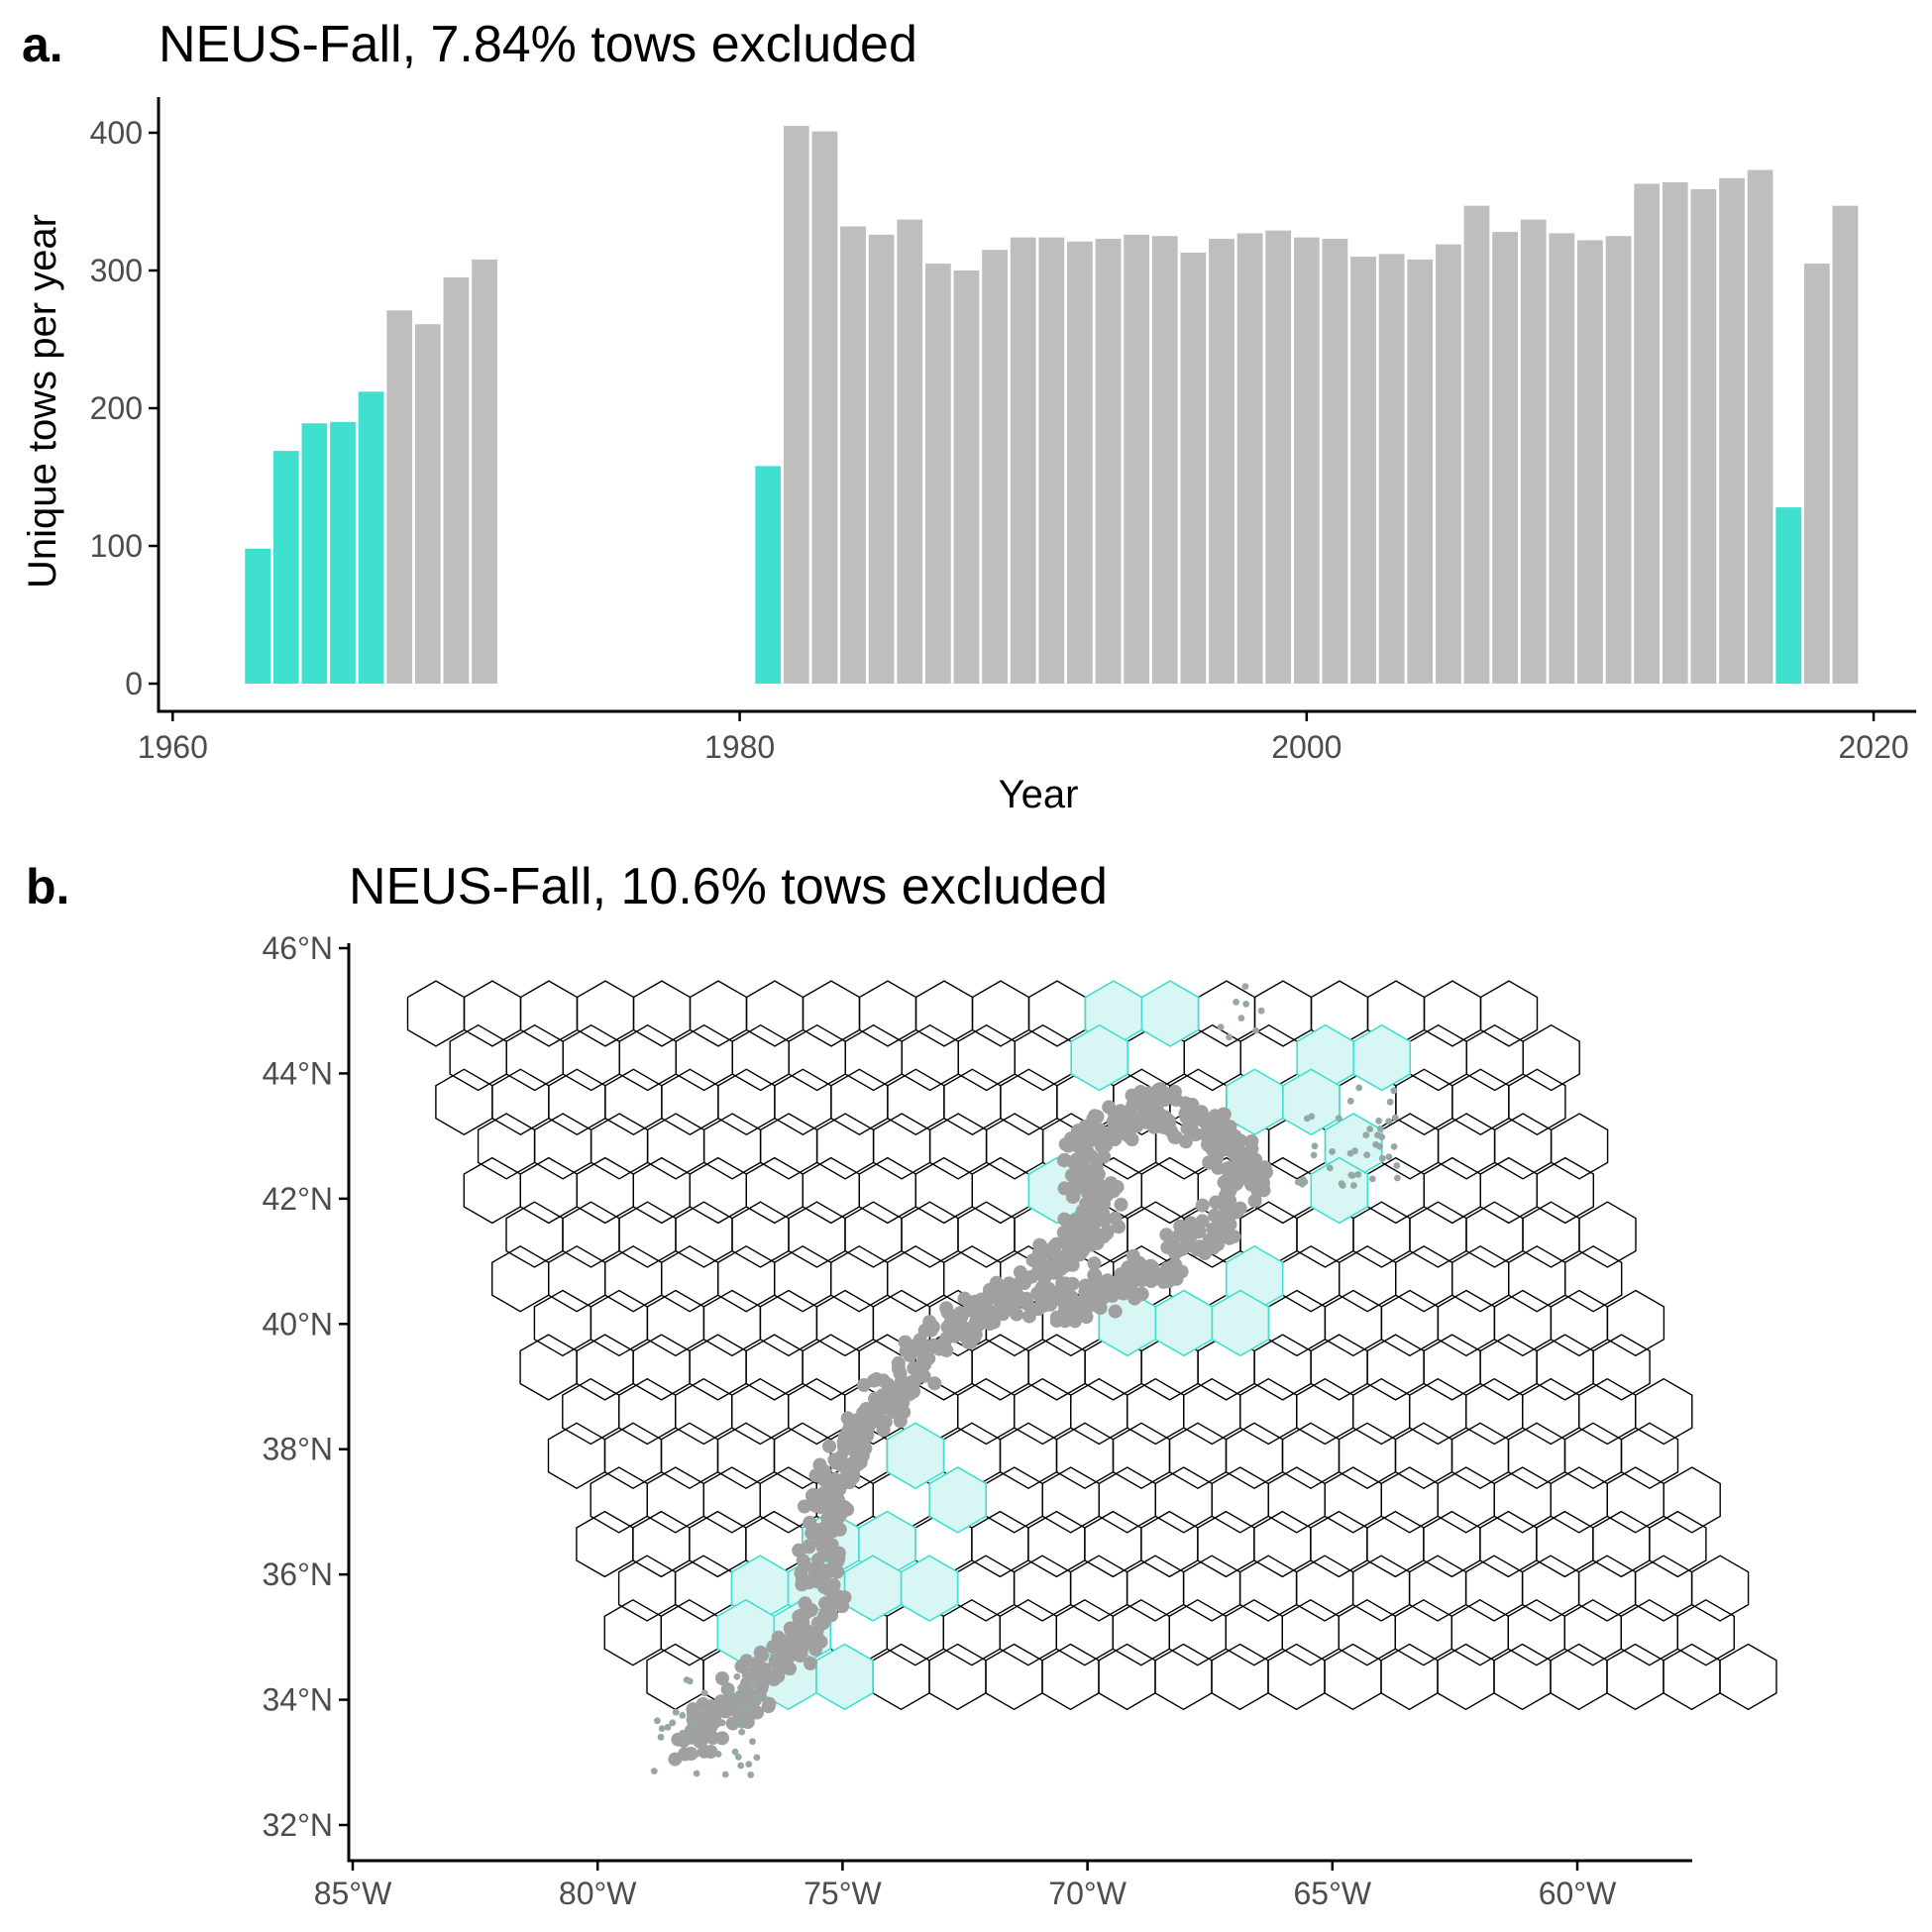  Describe the element at coordinates (1448, 464) in the screenshot. I see `bar-2005` at that location.